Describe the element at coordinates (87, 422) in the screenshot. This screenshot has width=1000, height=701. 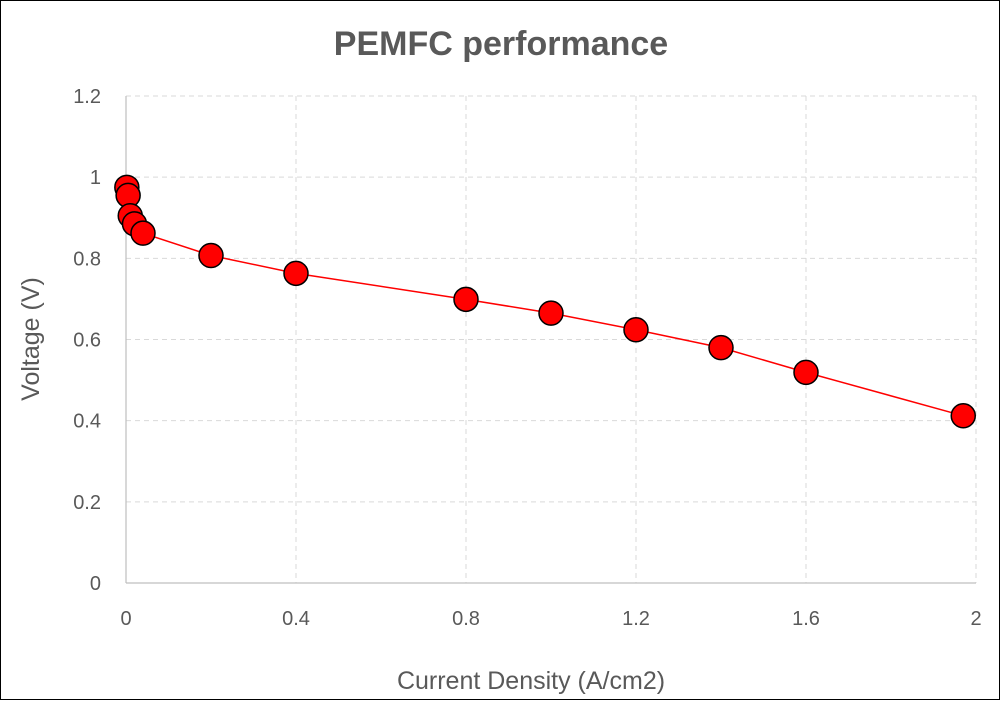
I see `y-tick-label: 0.4` at that location.